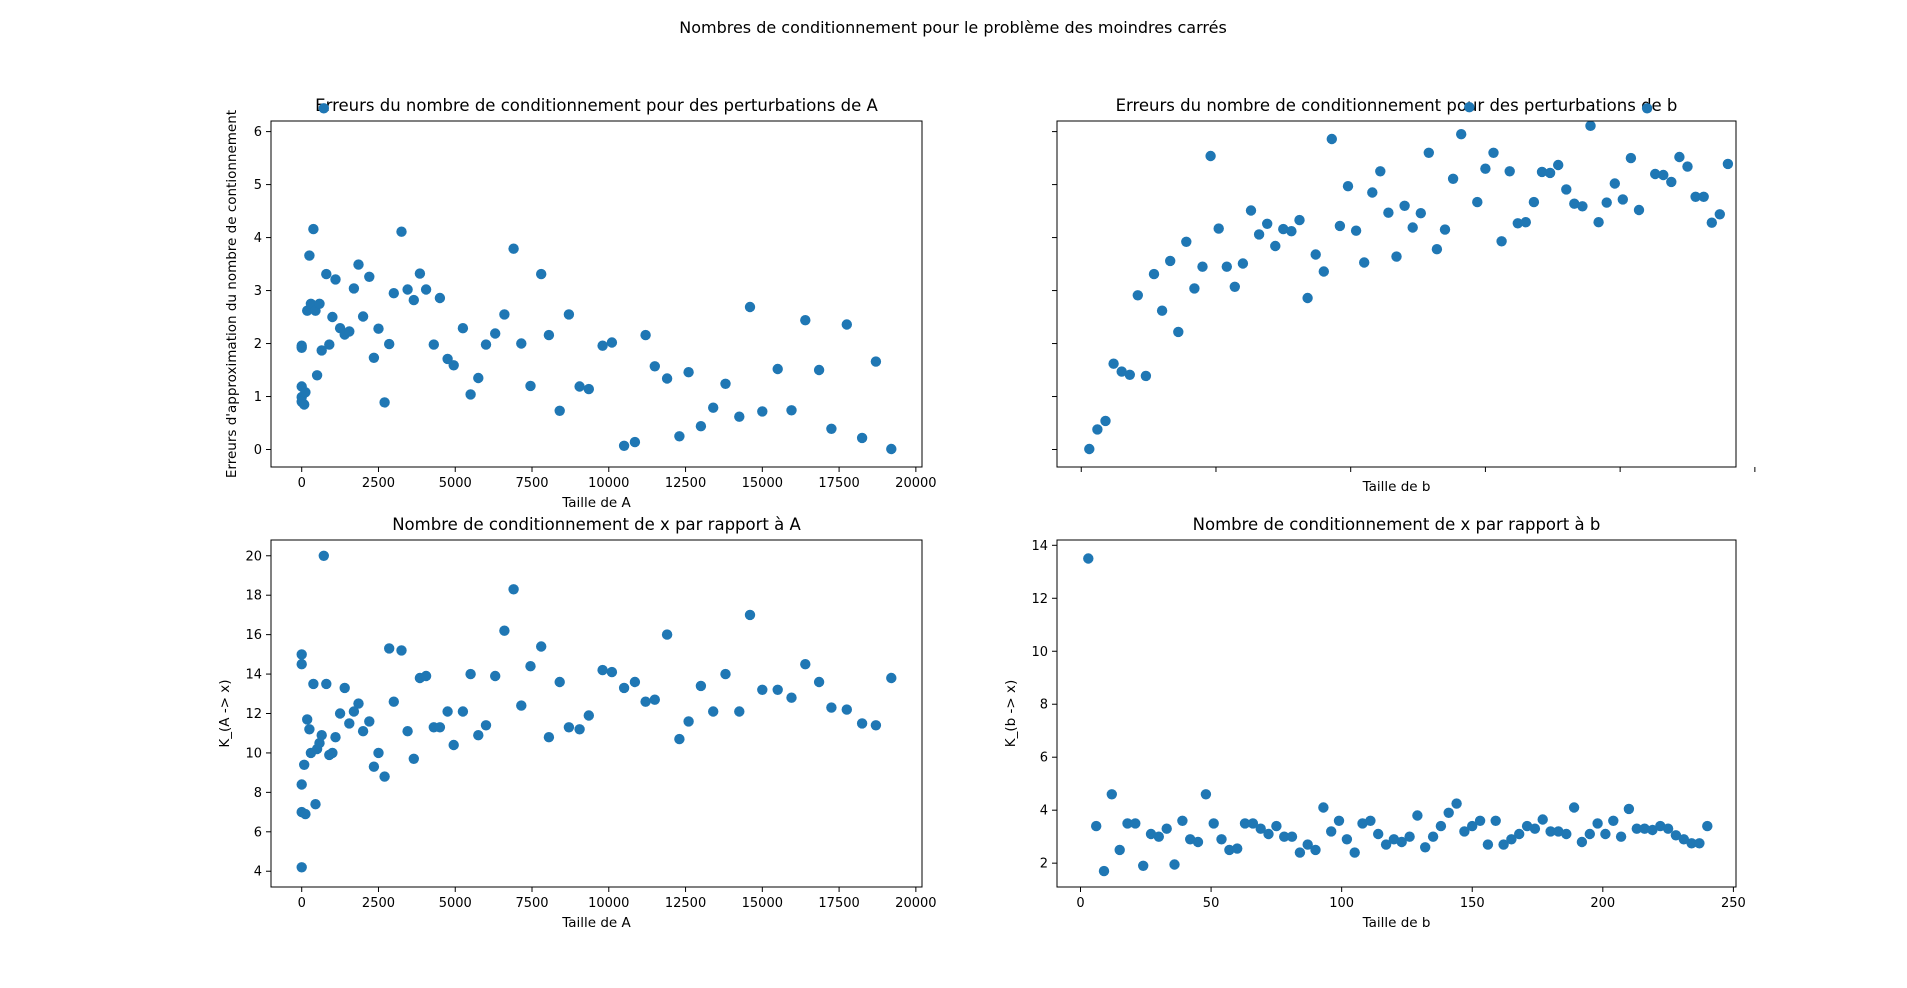 This screenshot has height=988, width=1907. I want to click on x-tick-label: 12500, so click(685, 903).